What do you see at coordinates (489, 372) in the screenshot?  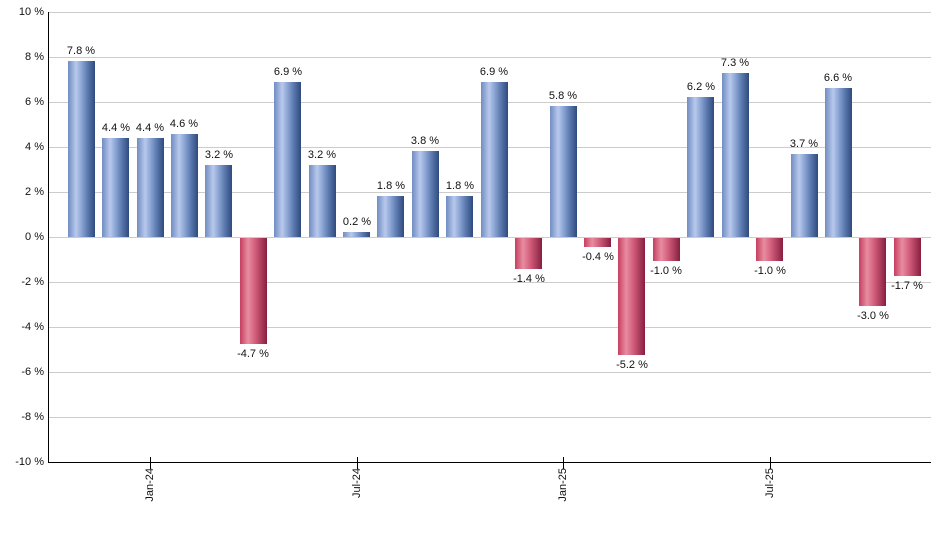 I see `gridline--6pct` at bounding box center [489, 372].